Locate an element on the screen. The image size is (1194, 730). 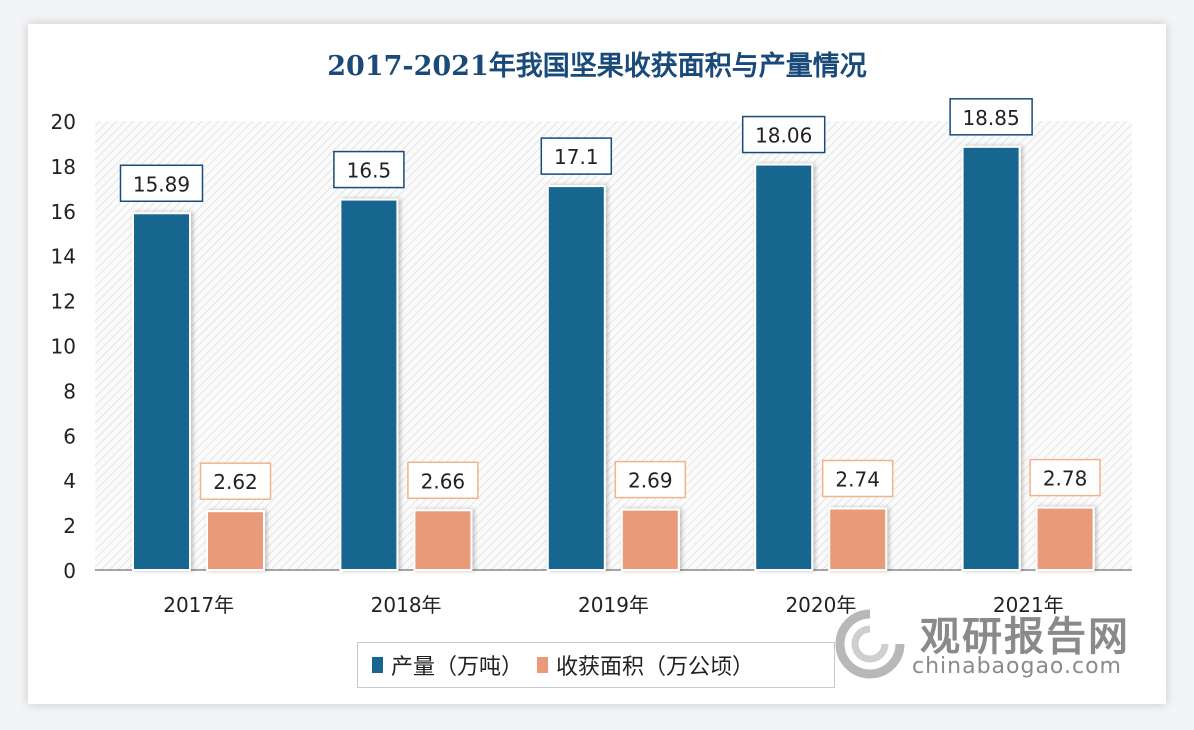
legend-item-output: 产量（万吨） is located at coordinates (447, 665).